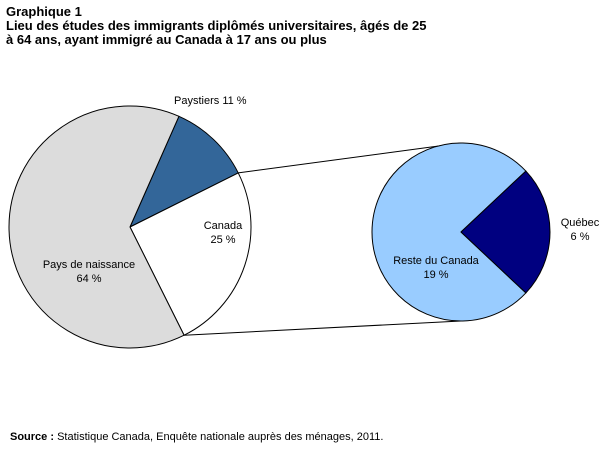 The image size is (607, 455). What do you see at coordinates (184, 171) in the screenshot?
I see `pie-slice-paystiers` at bounding box center [184, 171].